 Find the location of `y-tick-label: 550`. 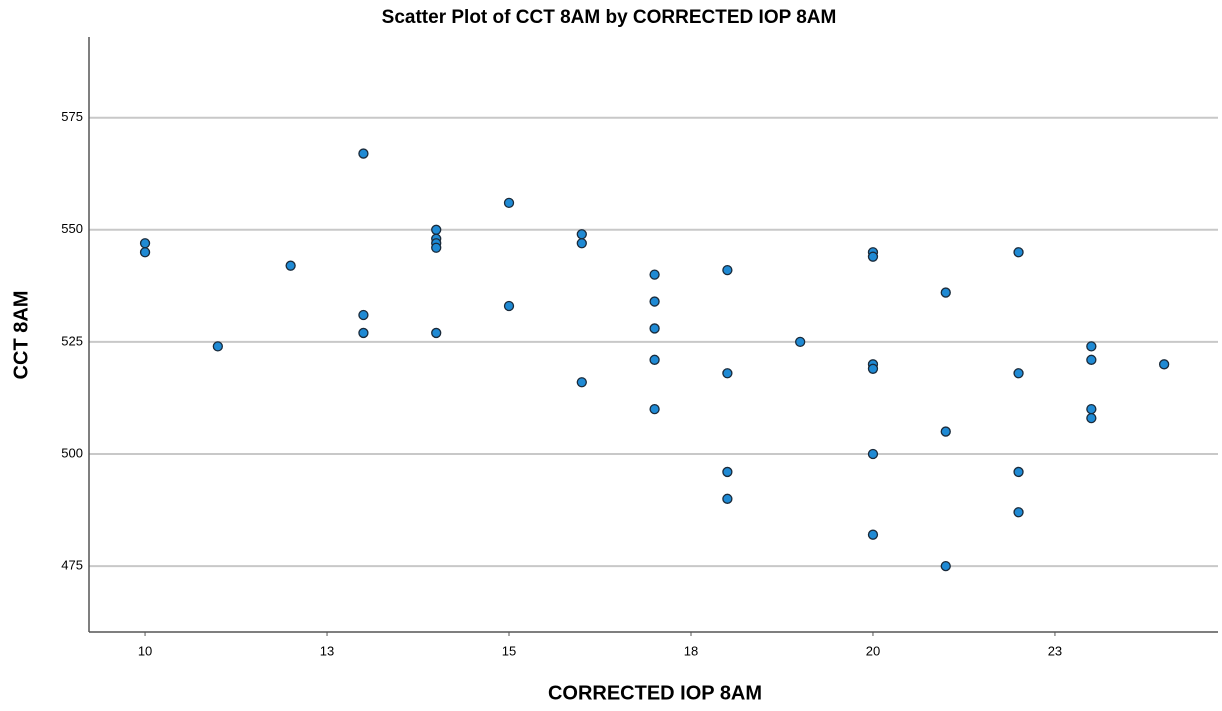

y-tick-label: 550 is located at coordinates (72, 228).